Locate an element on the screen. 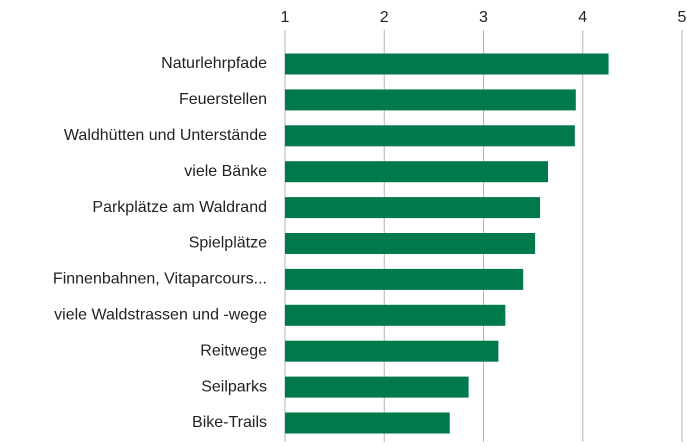  y-tick-label: Parkplätze am Waldrand is located at coordinates (179, 207).